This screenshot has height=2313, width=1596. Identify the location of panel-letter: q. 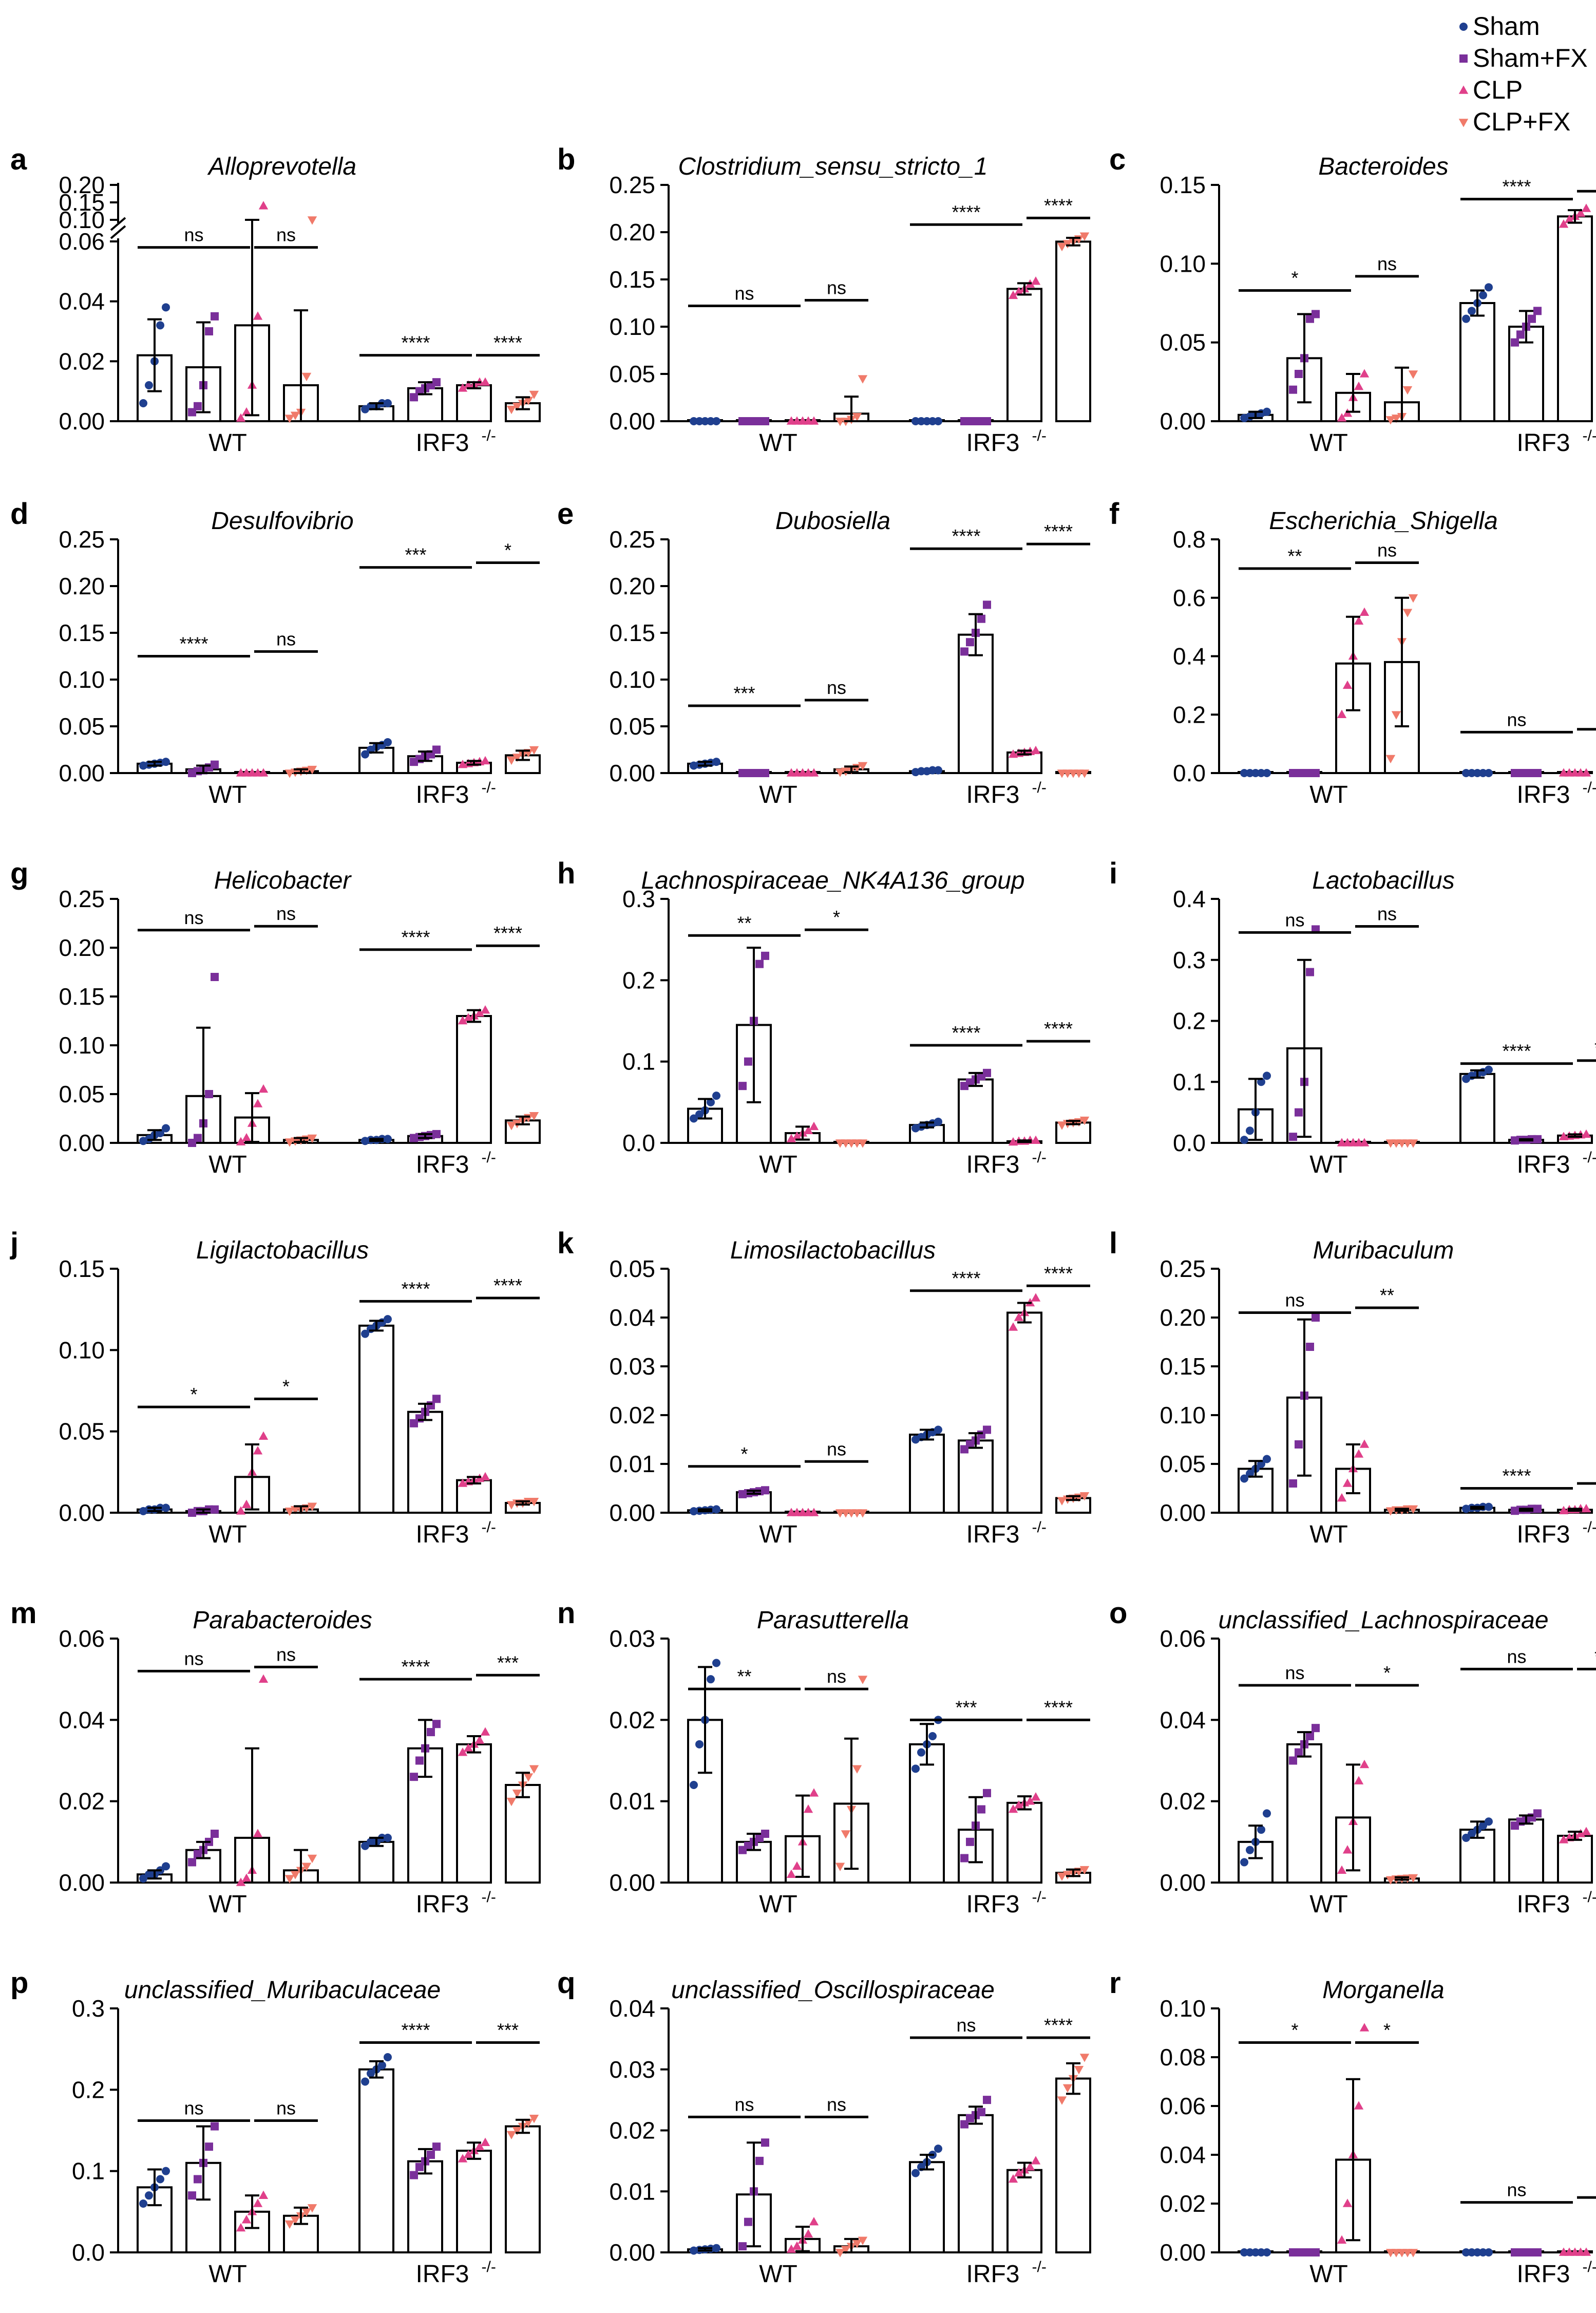
(566, 1983).